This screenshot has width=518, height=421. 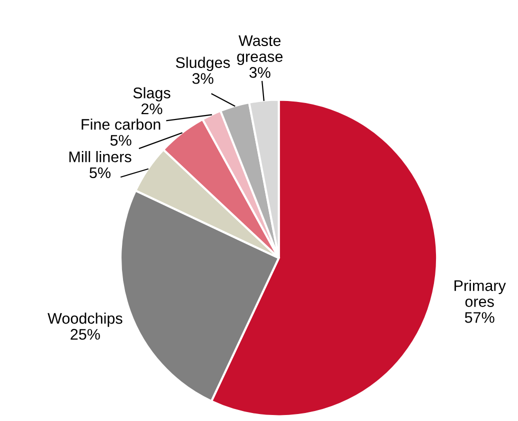 I want to click on slice-label: Woodchips, so click(x=85, y=319).